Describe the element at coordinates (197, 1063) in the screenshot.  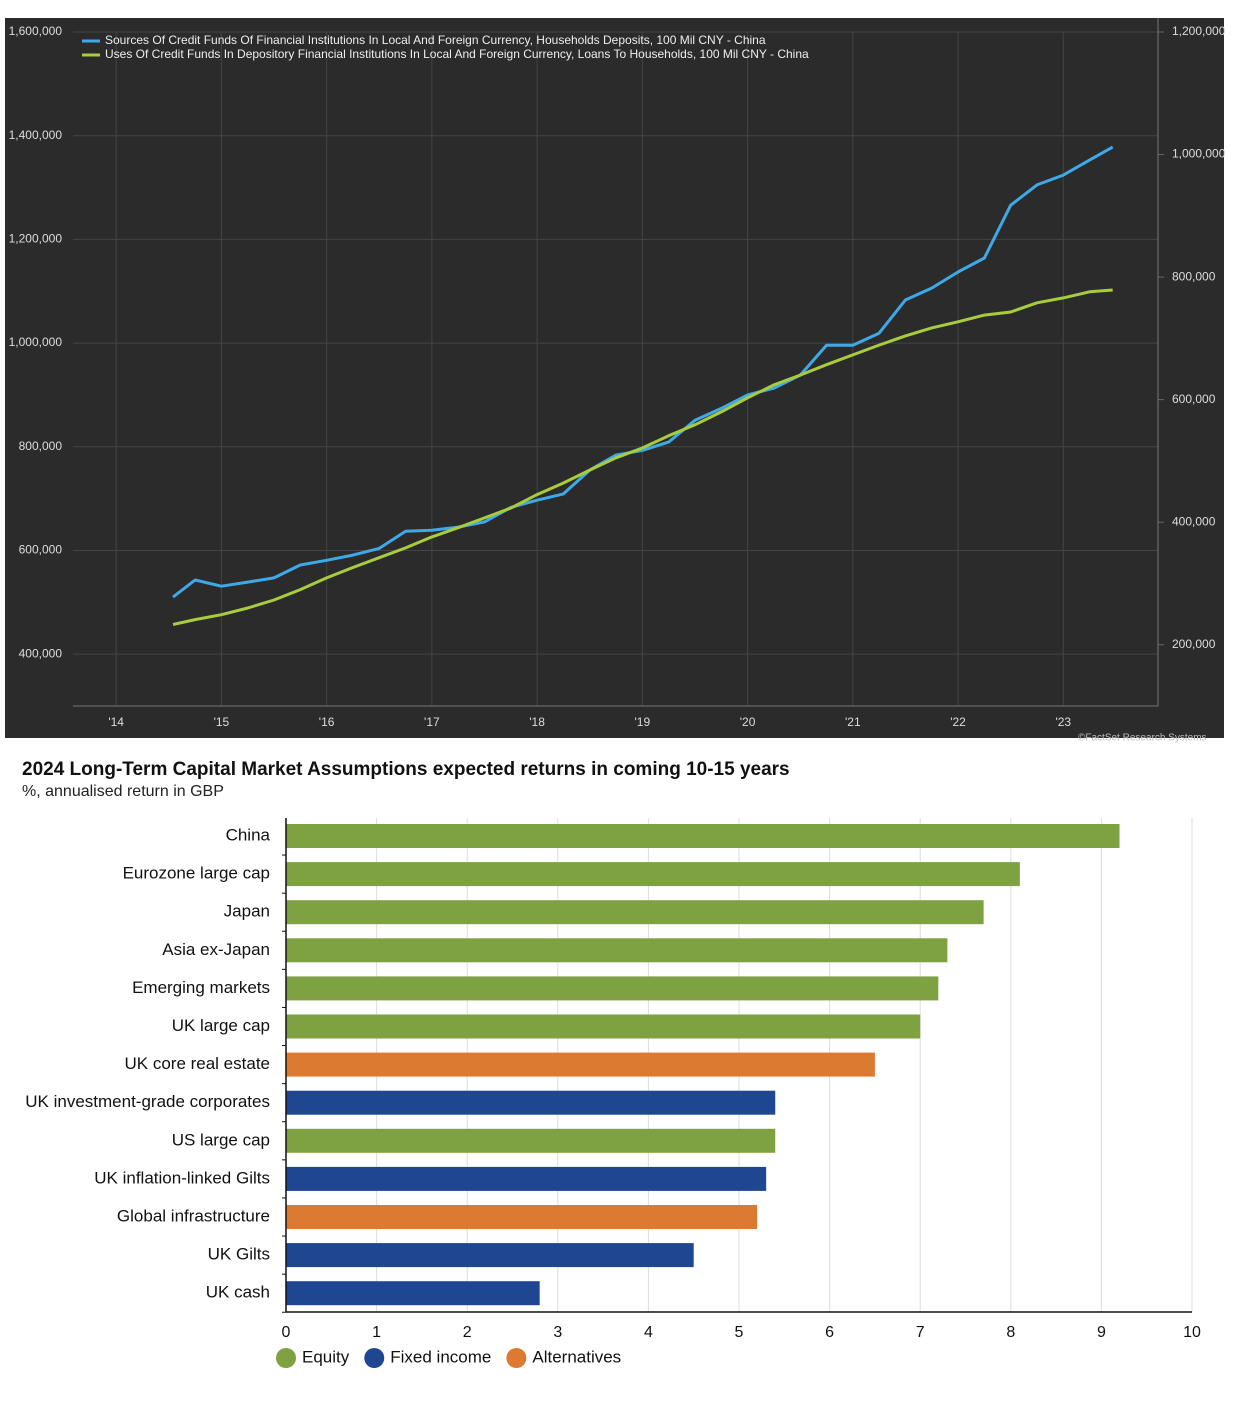
I see `y-tick-label: UK core real estate` at that location.